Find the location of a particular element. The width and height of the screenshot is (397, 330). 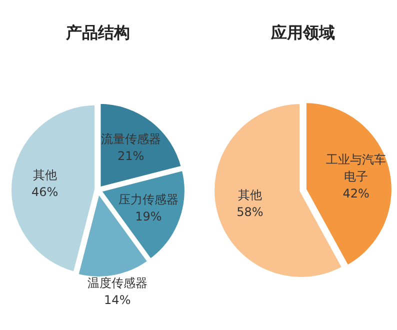

chart-title: 应用领域 is located at coordinates (302, 32).